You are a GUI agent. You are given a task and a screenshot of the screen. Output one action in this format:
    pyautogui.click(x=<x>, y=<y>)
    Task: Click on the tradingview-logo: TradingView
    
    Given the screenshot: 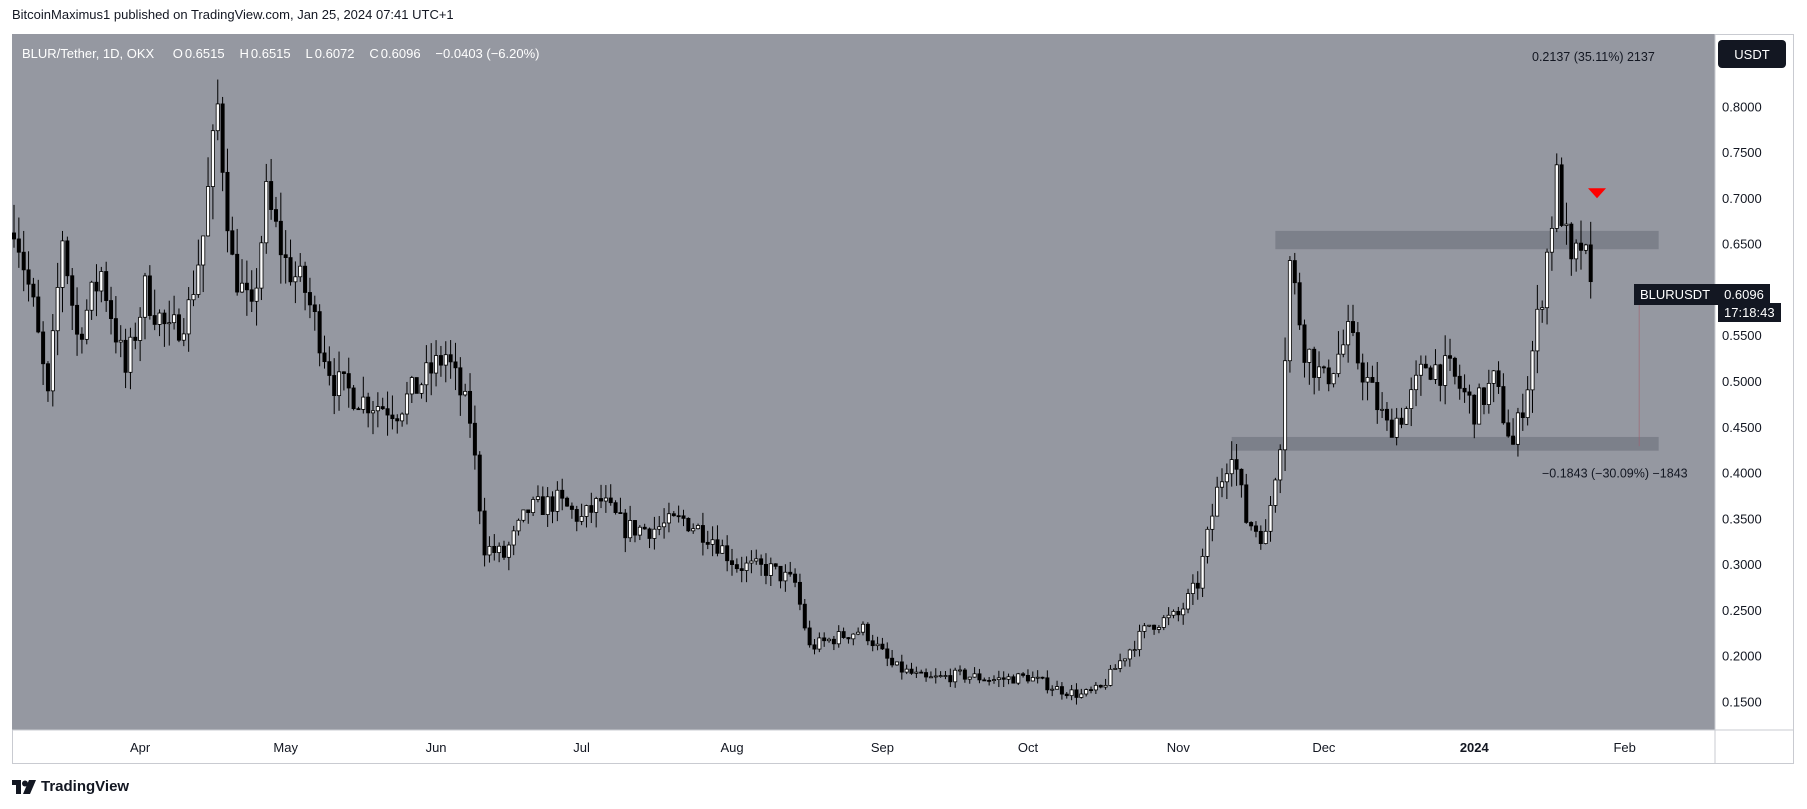 What is the action you would take?
    pyautogui.click(x=70, y=786)
    